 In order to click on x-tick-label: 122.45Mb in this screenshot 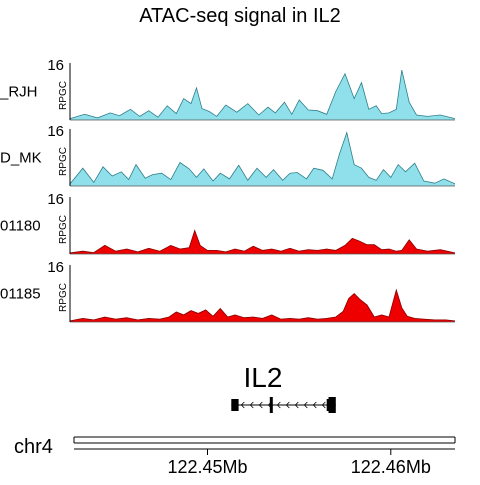, I will do `click(207, 467)`.